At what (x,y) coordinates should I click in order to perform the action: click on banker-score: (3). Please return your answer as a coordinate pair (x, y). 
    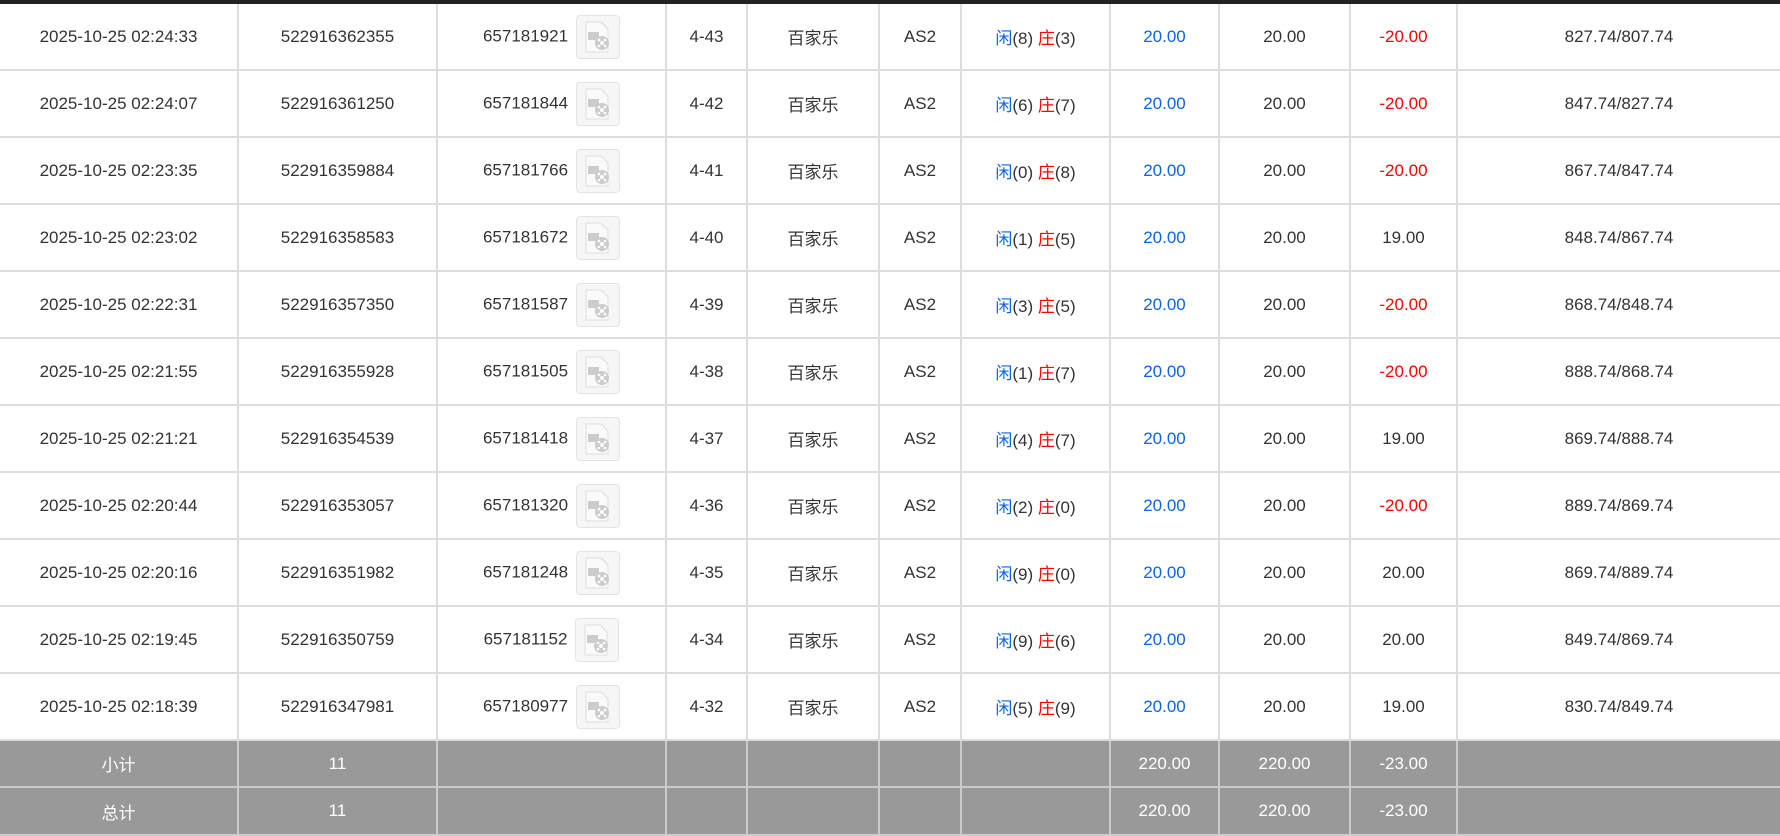
    Looking at the image, I should click on (1065, 38).